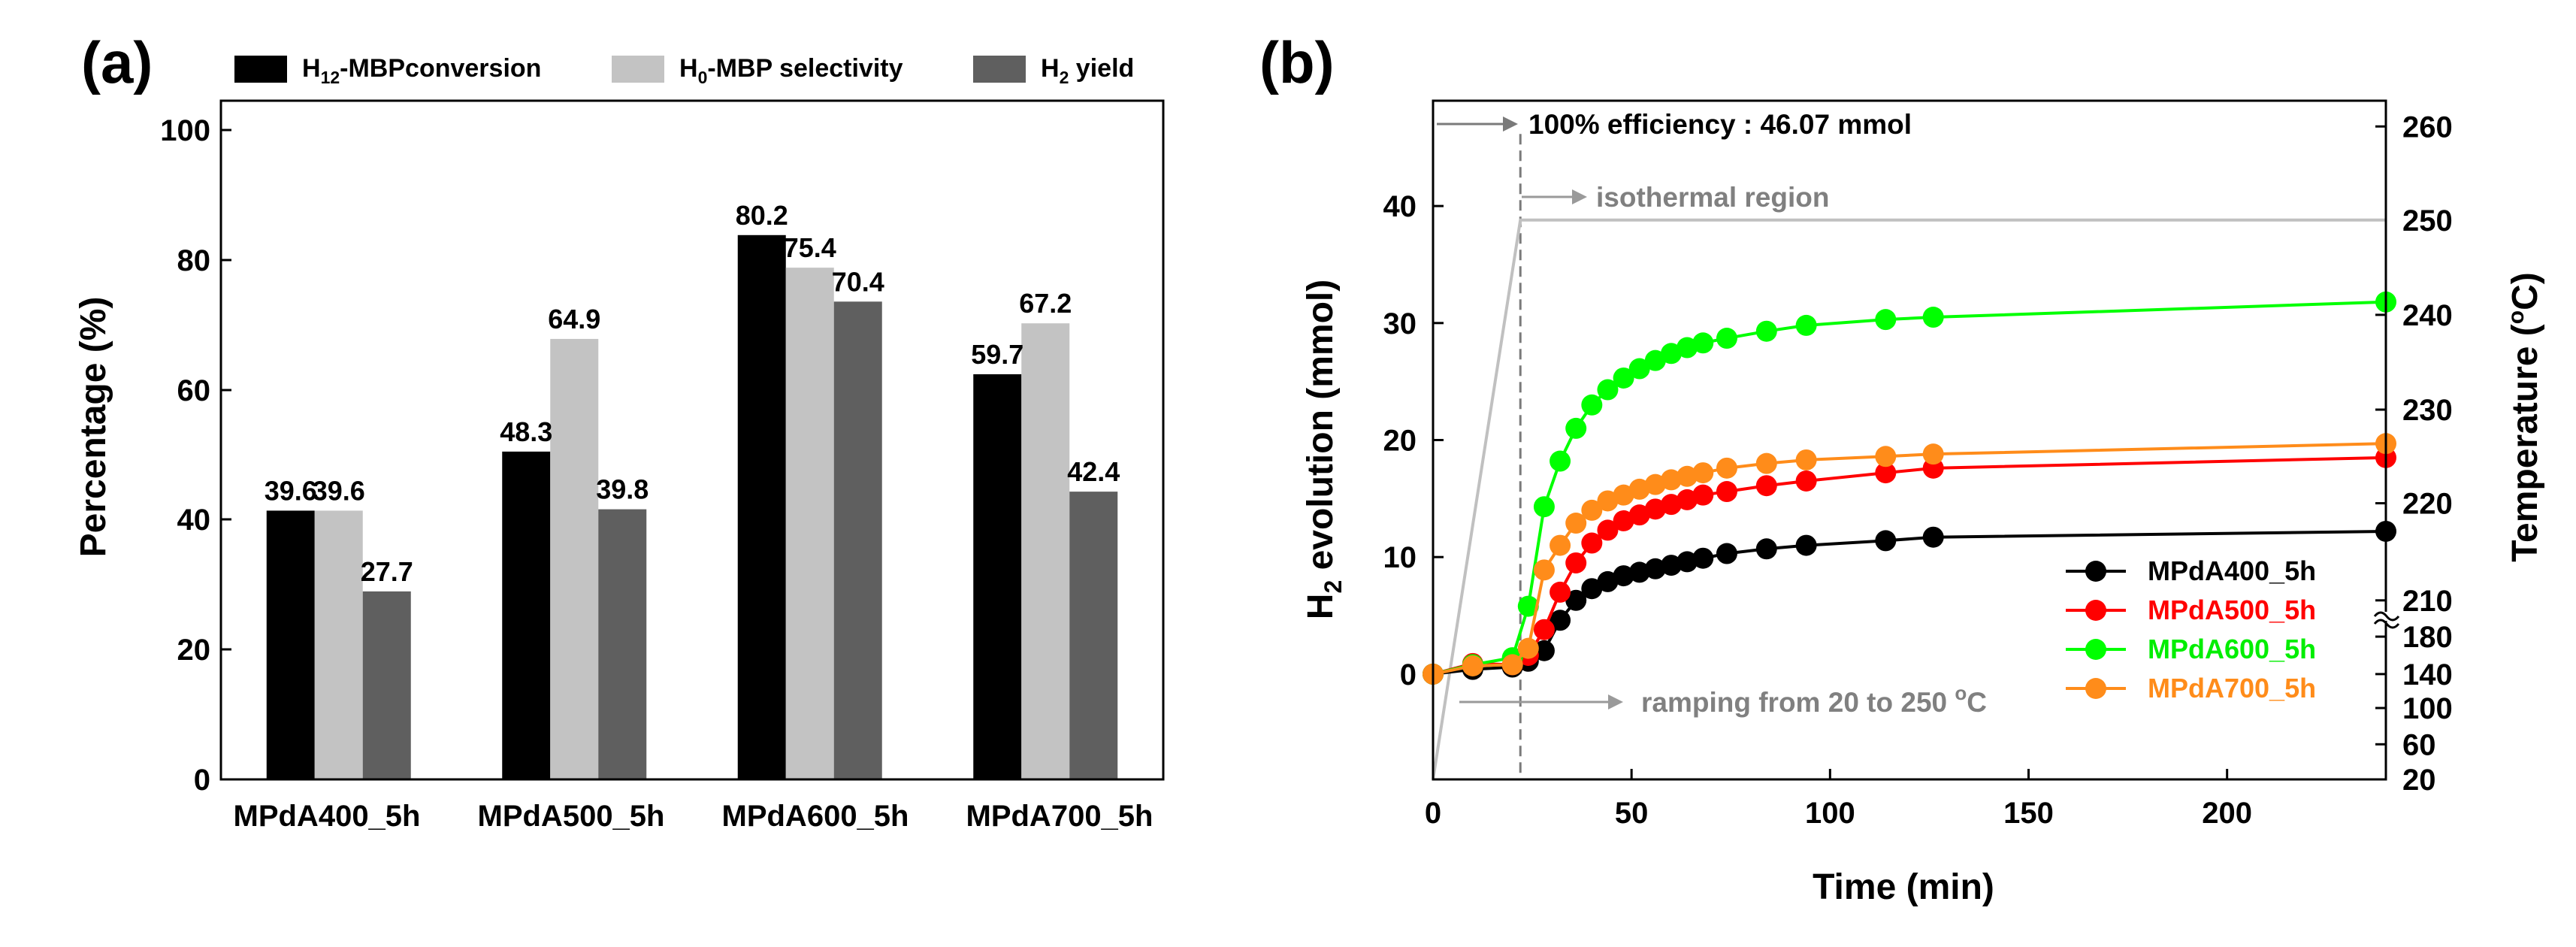  I want to click on y2-tick-label: 250, so click(2428, 221).